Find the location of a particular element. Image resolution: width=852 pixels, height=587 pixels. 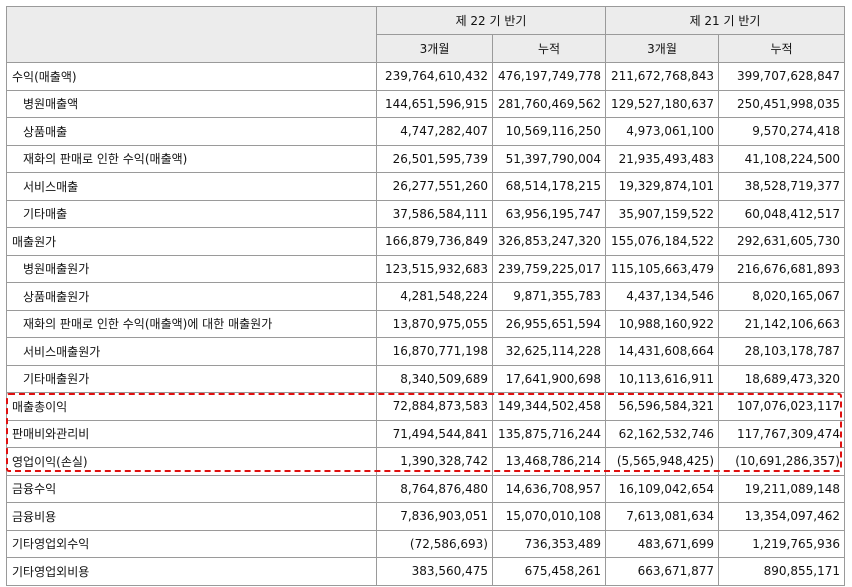

value-cell: 9,871,355,783 is located at coordinates (549, 296).